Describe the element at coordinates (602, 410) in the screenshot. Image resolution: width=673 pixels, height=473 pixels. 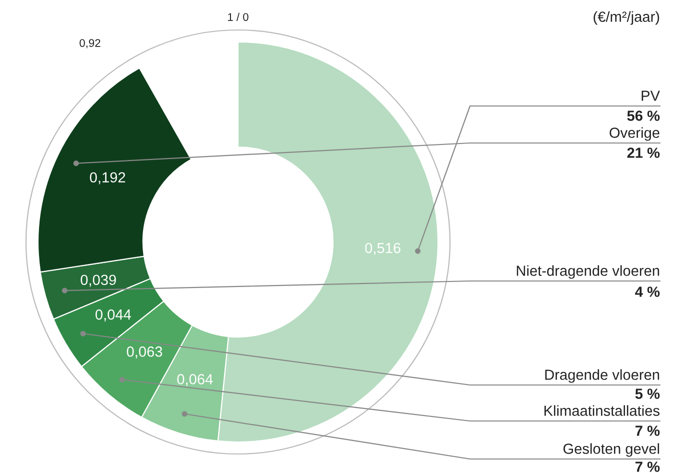
I see `slice-label: Klimaatinstallaties` at that location.